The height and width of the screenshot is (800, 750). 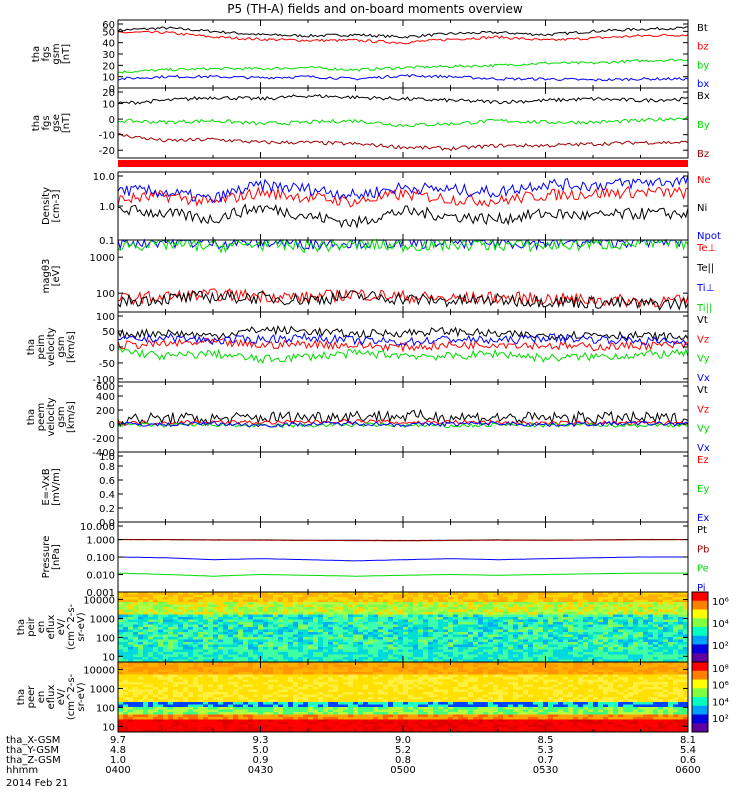 I want to click on y-axis-label: tha, so click(x=36, y=123).